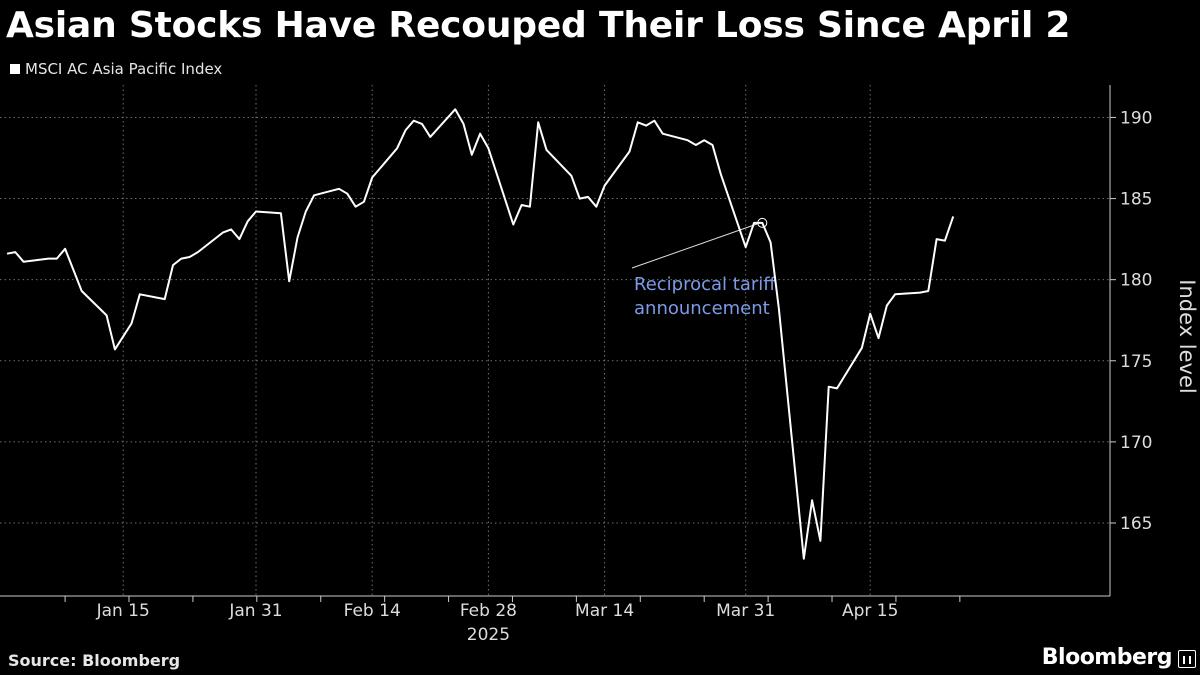  What do you see at coordinates (745, 611) in the screenshot?
I see `x-tick-label: Mar 31` at bounding box center [745, 611].